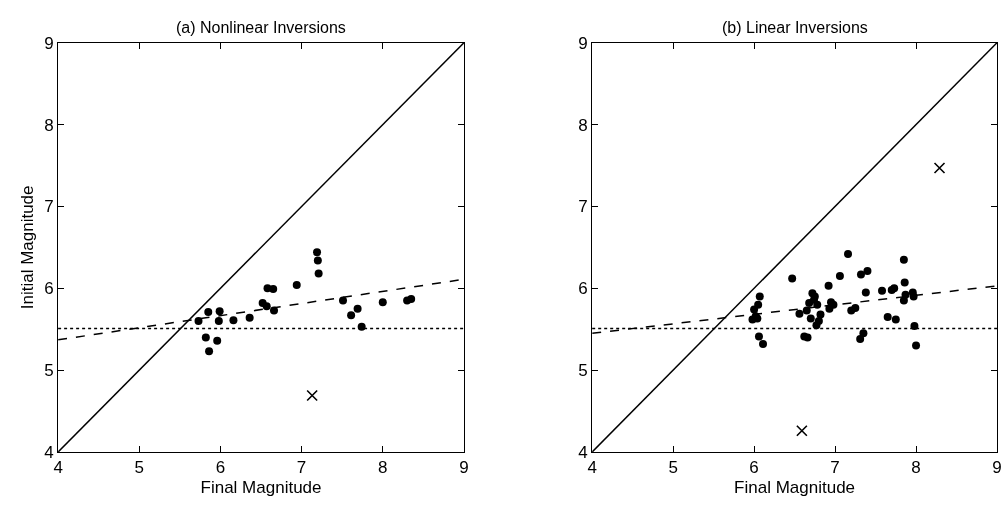 This screenshot has width=1002, height=509. Describe the element at coordinates (261, 27) in the screenshot. I see `chart-title: (a) Nonlinear Inversions` at that location.